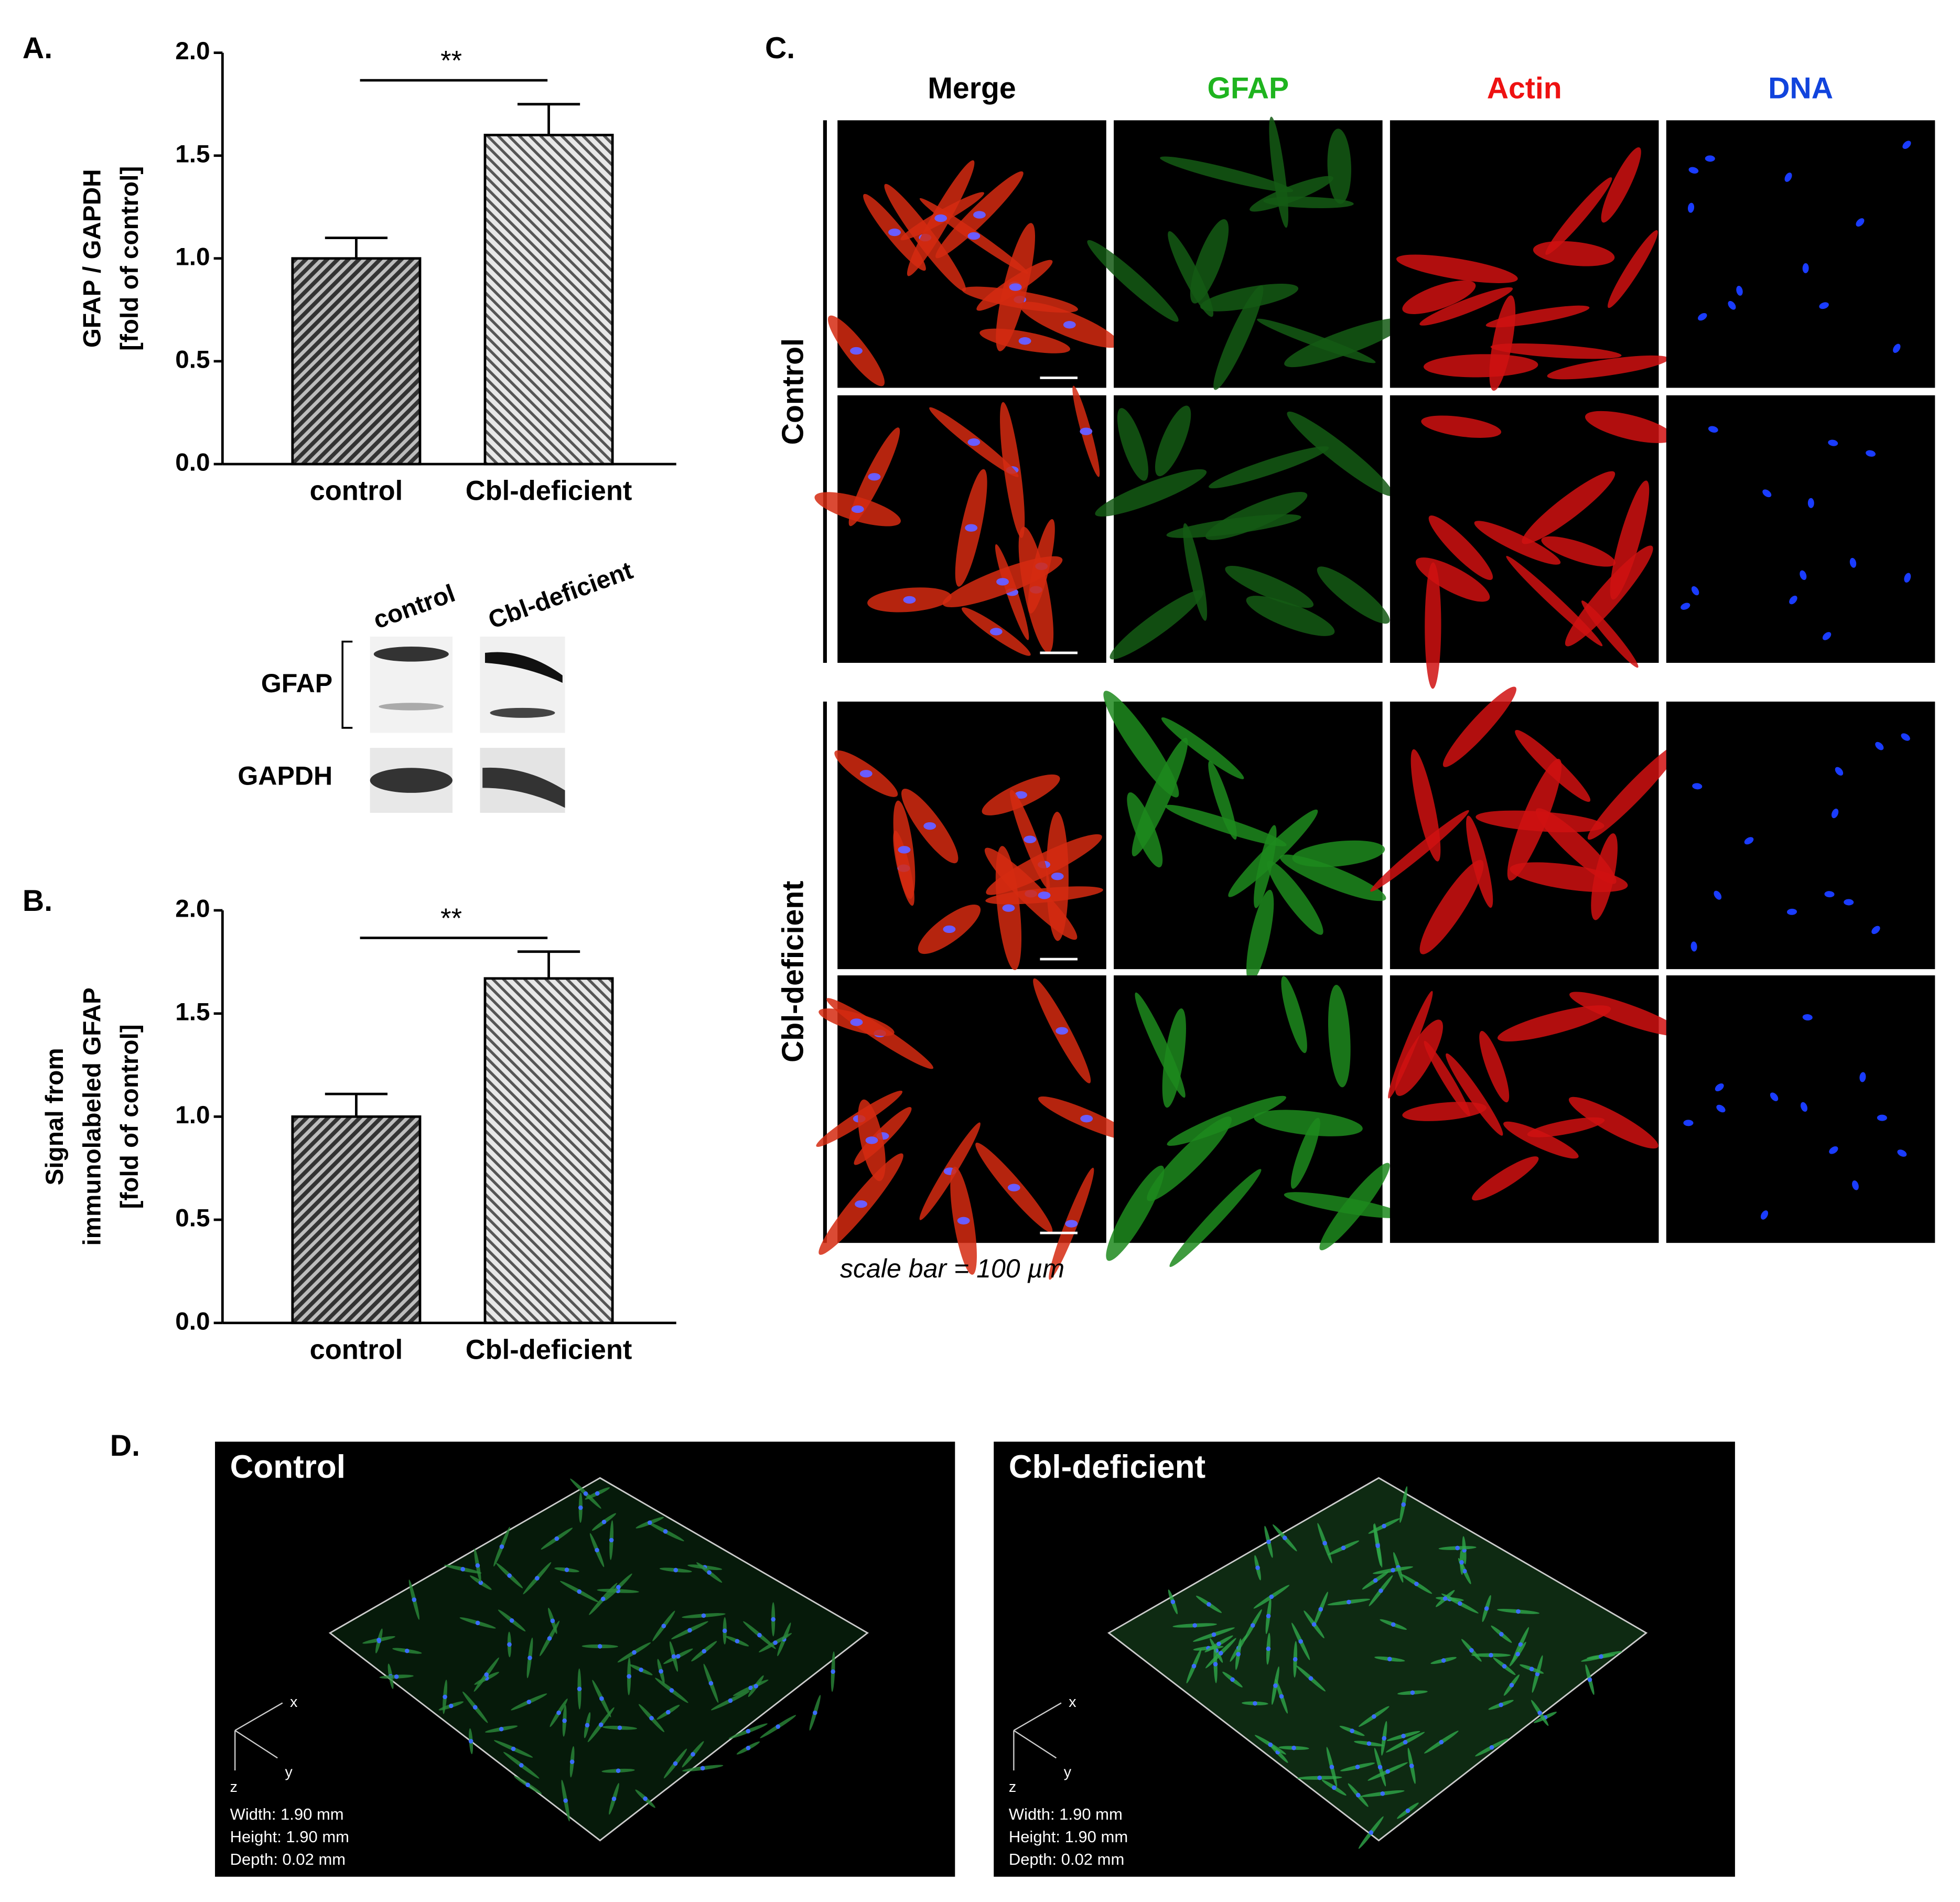 The height and width of the screenshot is (1902, 1960). I want to click on row-label: GAPDH, so click(285, 776).